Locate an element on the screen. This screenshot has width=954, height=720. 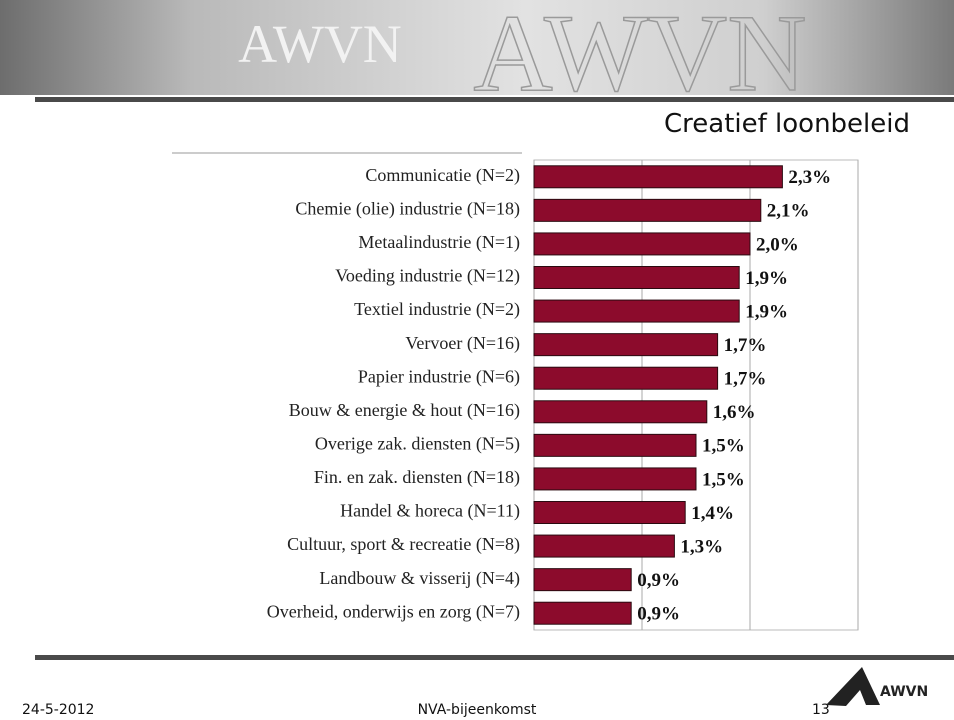
category-label: Handel & horeca (N=11) is located at coordinates (430, 511).